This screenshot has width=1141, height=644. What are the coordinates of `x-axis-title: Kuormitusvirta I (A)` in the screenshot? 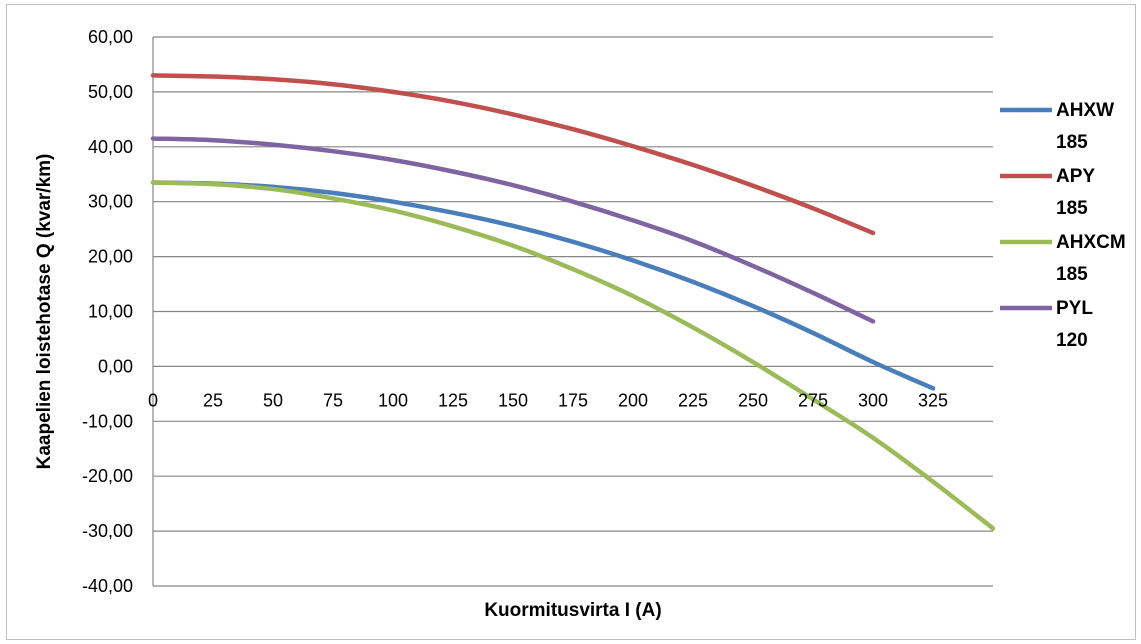 It's located at (572, 610).